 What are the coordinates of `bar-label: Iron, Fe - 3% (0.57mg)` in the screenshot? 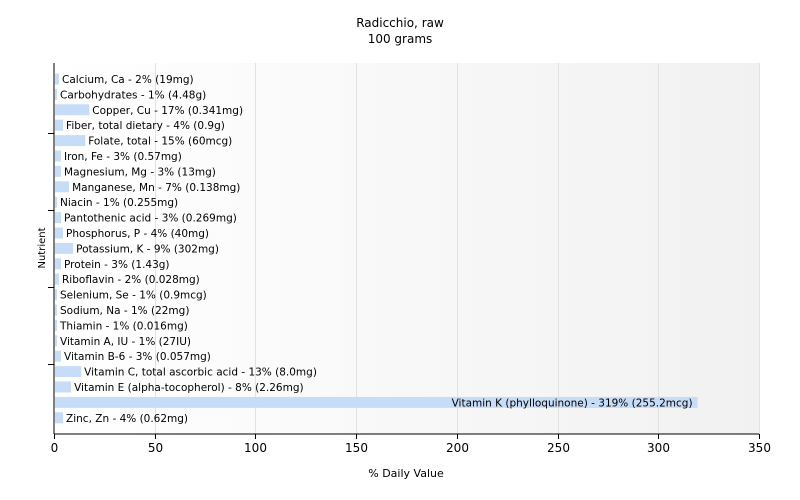 It's located at (123, 157).